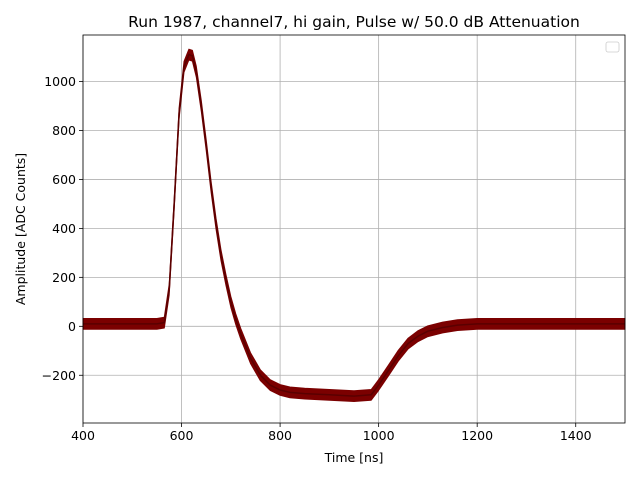 This screenshot has width=640, height=480. I want to click on y-tick-label: 0, so click(72, 326).